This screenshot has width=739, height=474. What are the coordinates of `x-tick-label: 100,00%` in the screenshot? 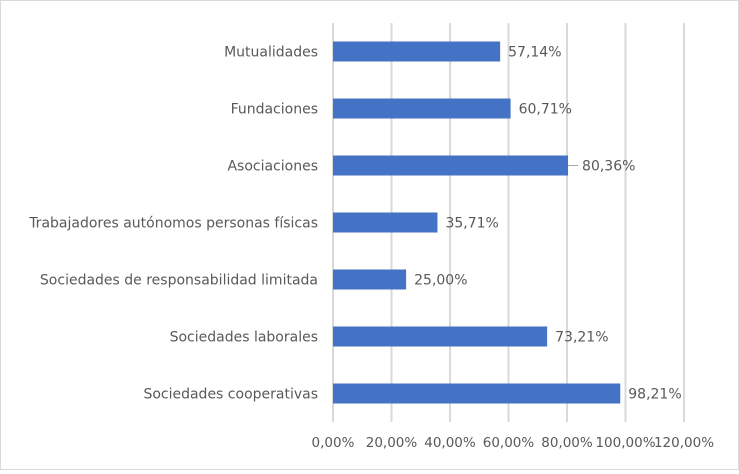 It's located at (625, 443).